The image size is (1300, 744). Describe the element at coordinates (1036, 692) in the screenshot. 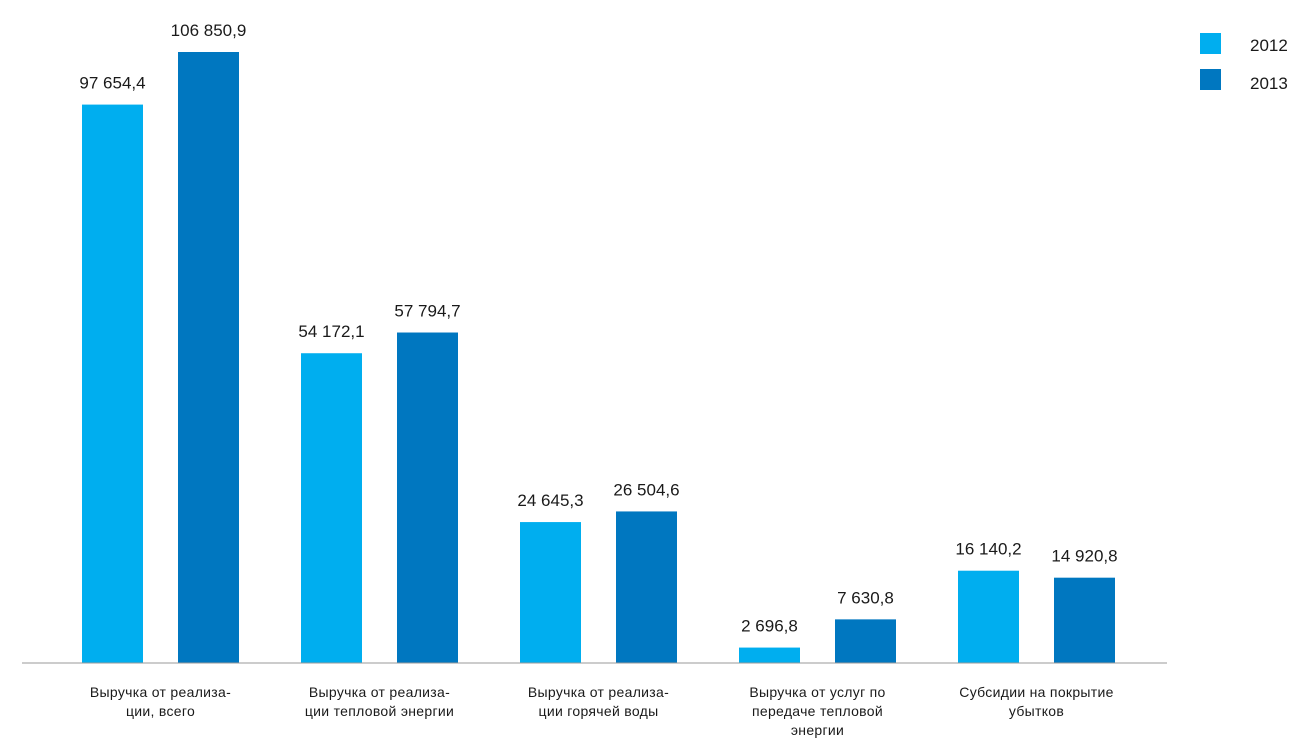

I see `category-label-line: Субсидии на покрытие` at that location.